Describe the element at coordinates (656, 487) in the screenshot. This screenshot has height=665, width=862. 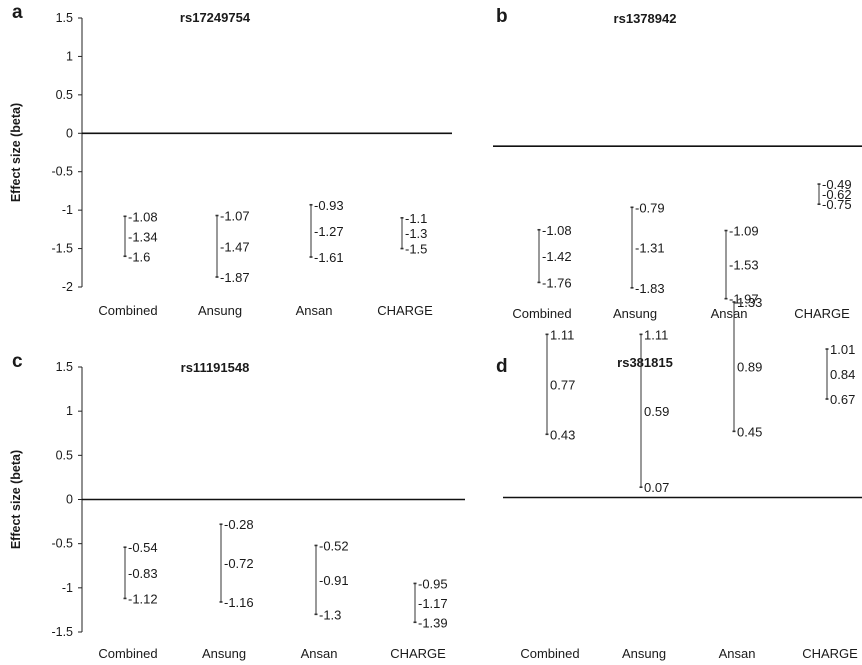
I see `value-label-low: 0.07` at that location.